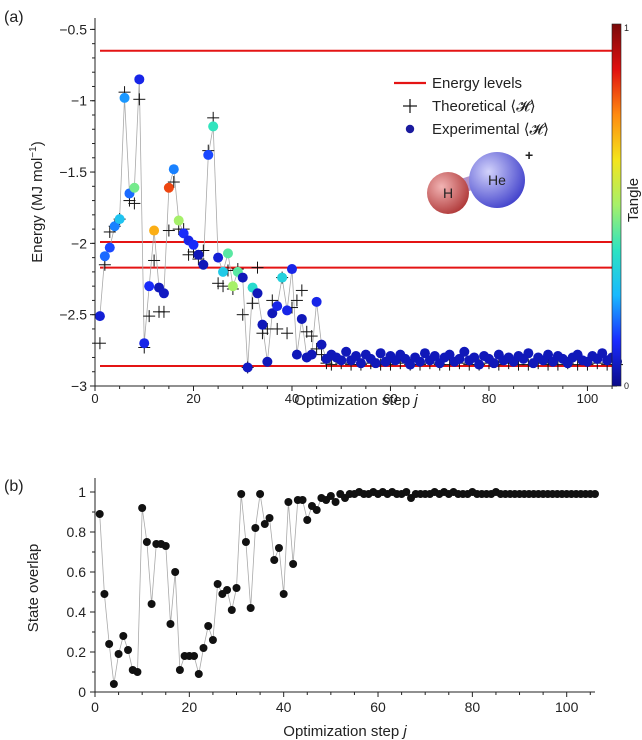 The width and height of the screenshot is (642, 740). What do you see at coordinates (94, 398) in the screenshot?
I see `x-tick-label: 0` at bounding box center [94, 398].